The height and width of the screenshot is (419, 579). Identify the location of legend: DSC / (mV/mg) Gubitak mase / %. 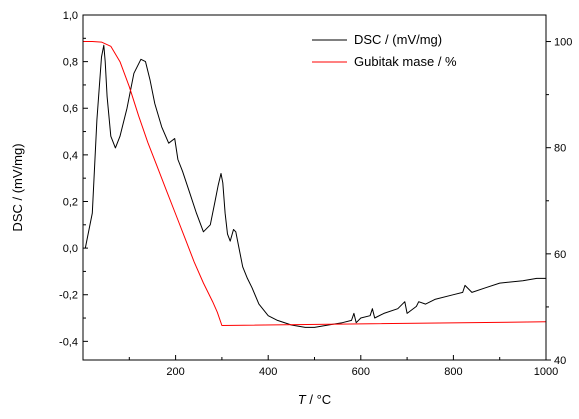
(384, 50).